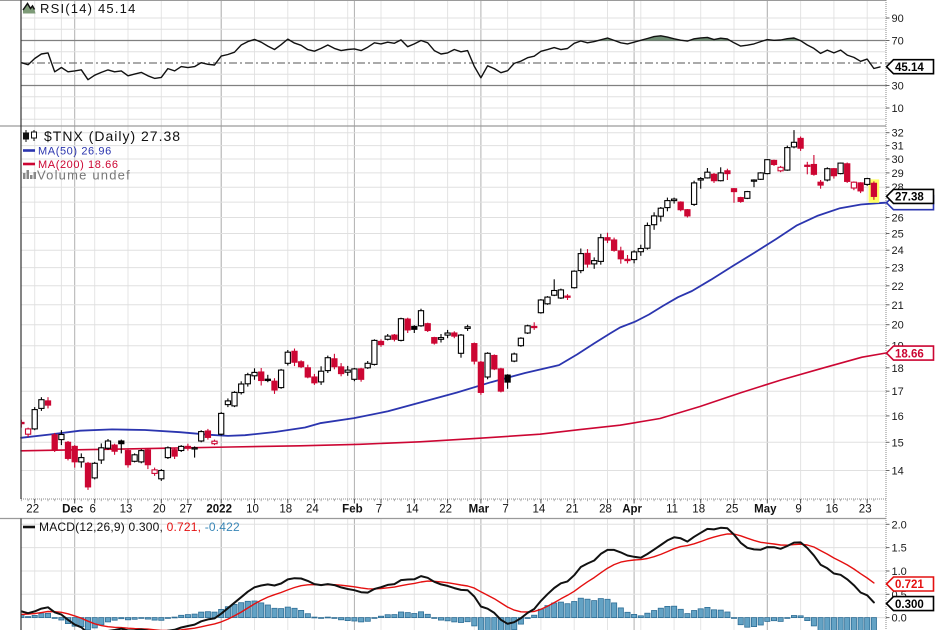  Describe the element at coordinates (909, 585) in the screenshot. I see `svg-text: 0.721` at that location.